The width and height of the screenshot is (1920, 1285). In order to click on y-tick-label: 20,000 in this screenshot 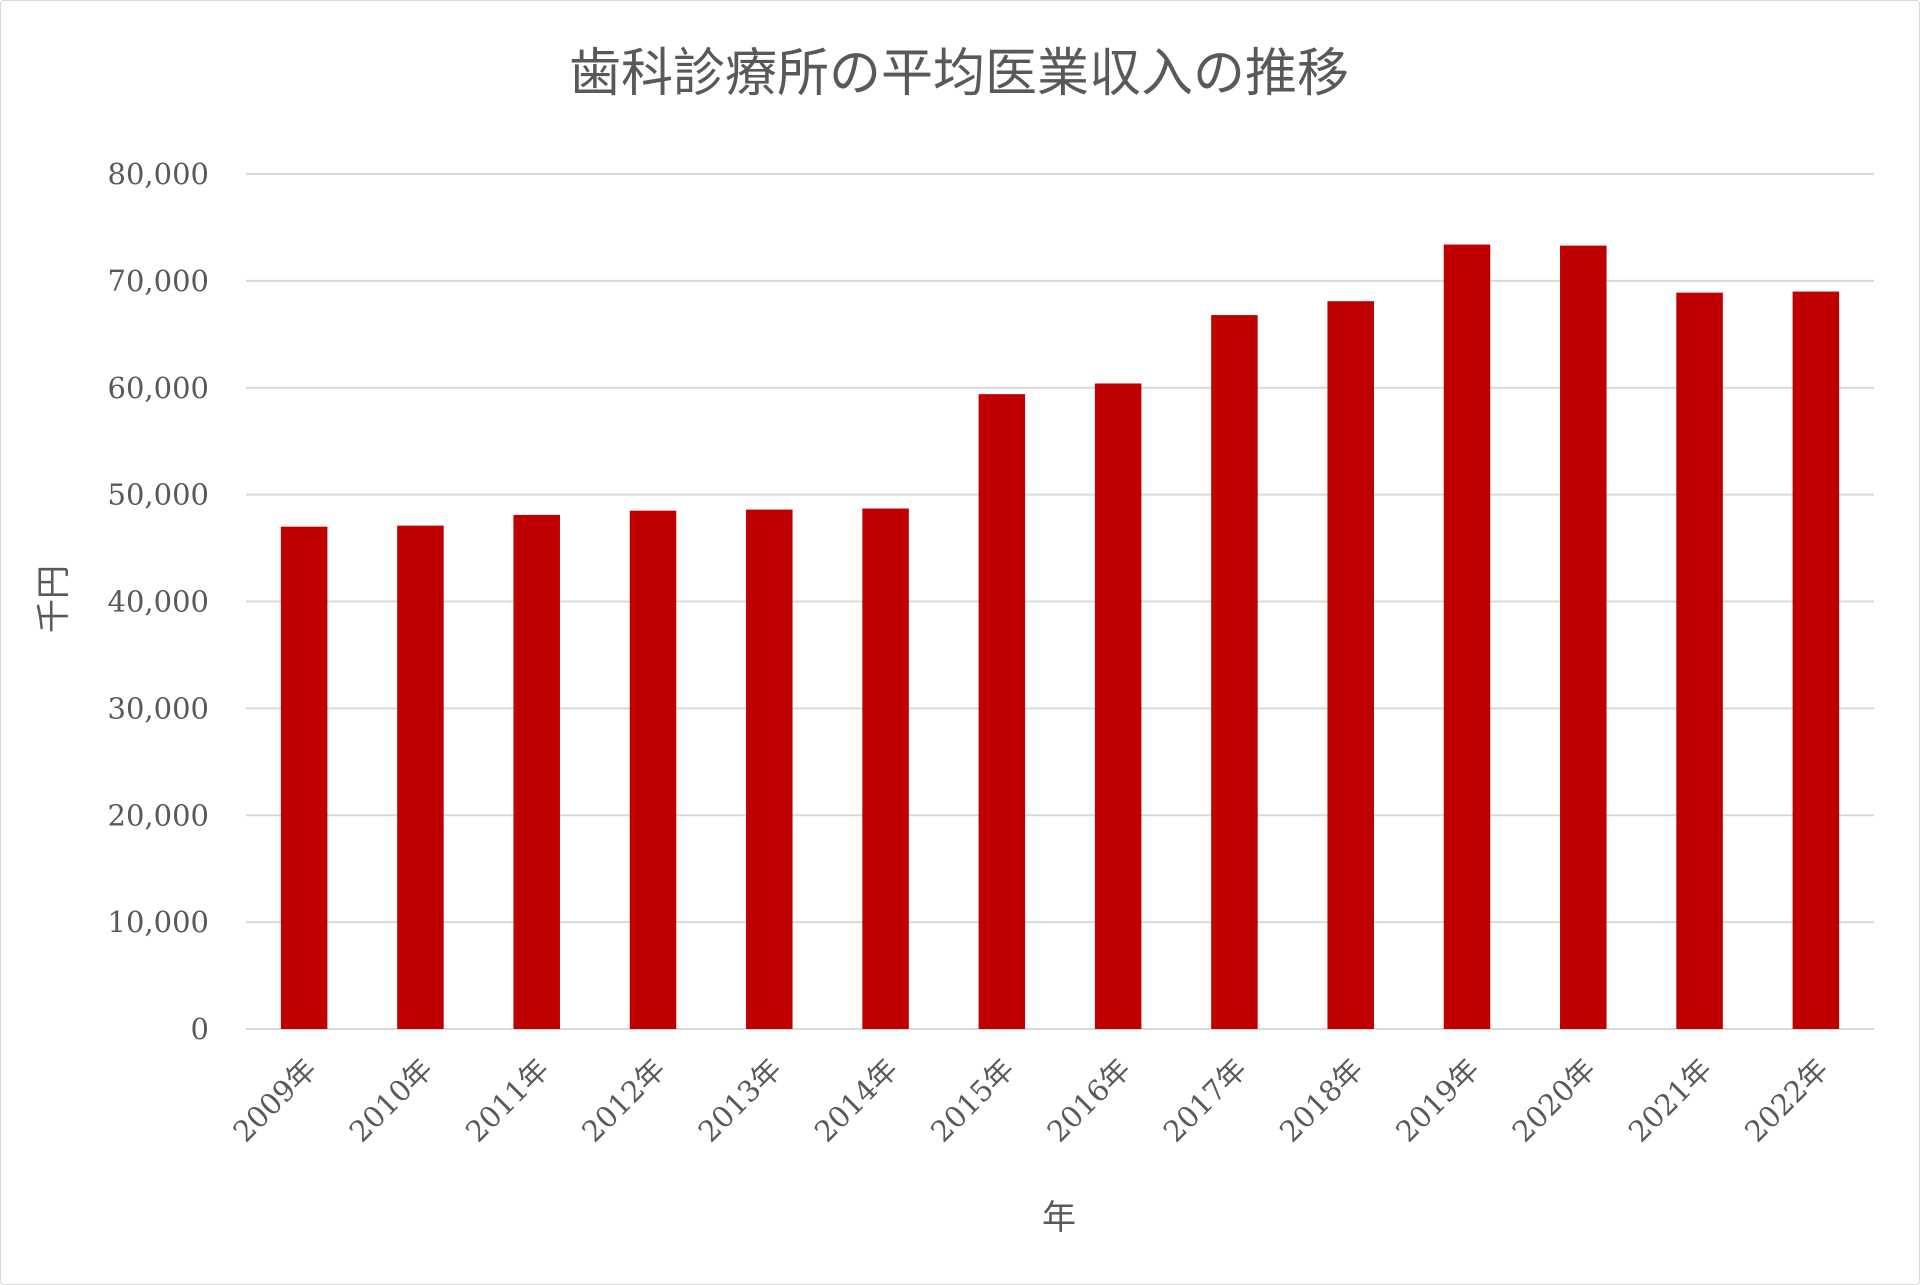, I will do `click(158, 815)`.